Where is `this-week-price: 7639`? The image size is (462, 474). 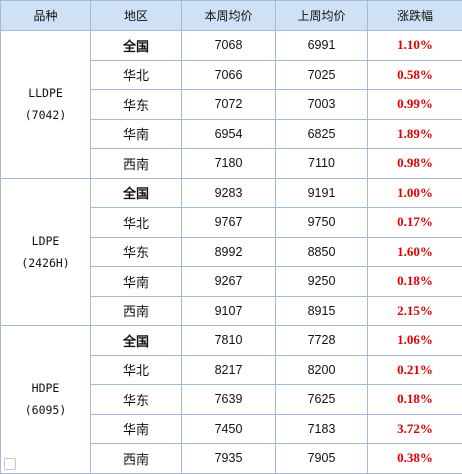
this-week-price: 7639 is located at coordinates (229, 400).